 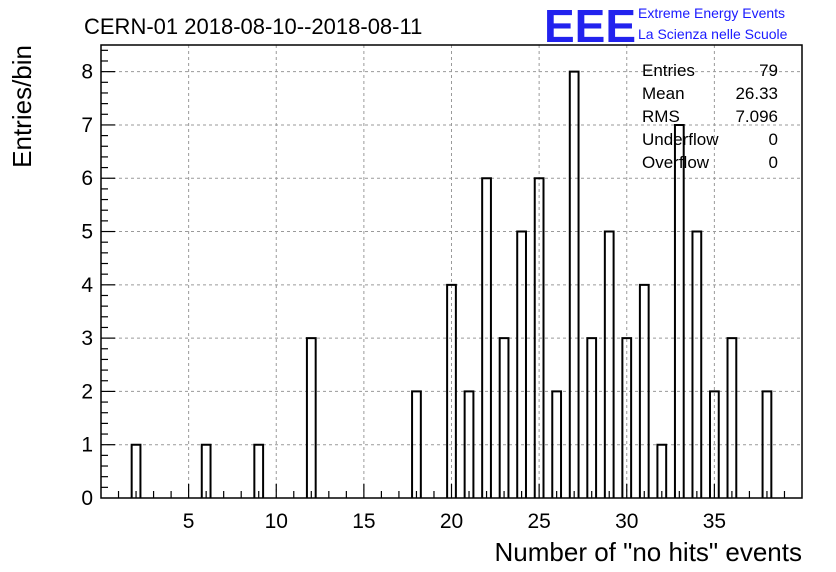 I want to click on y-tick-label: 6, so click(x=87, y=178).